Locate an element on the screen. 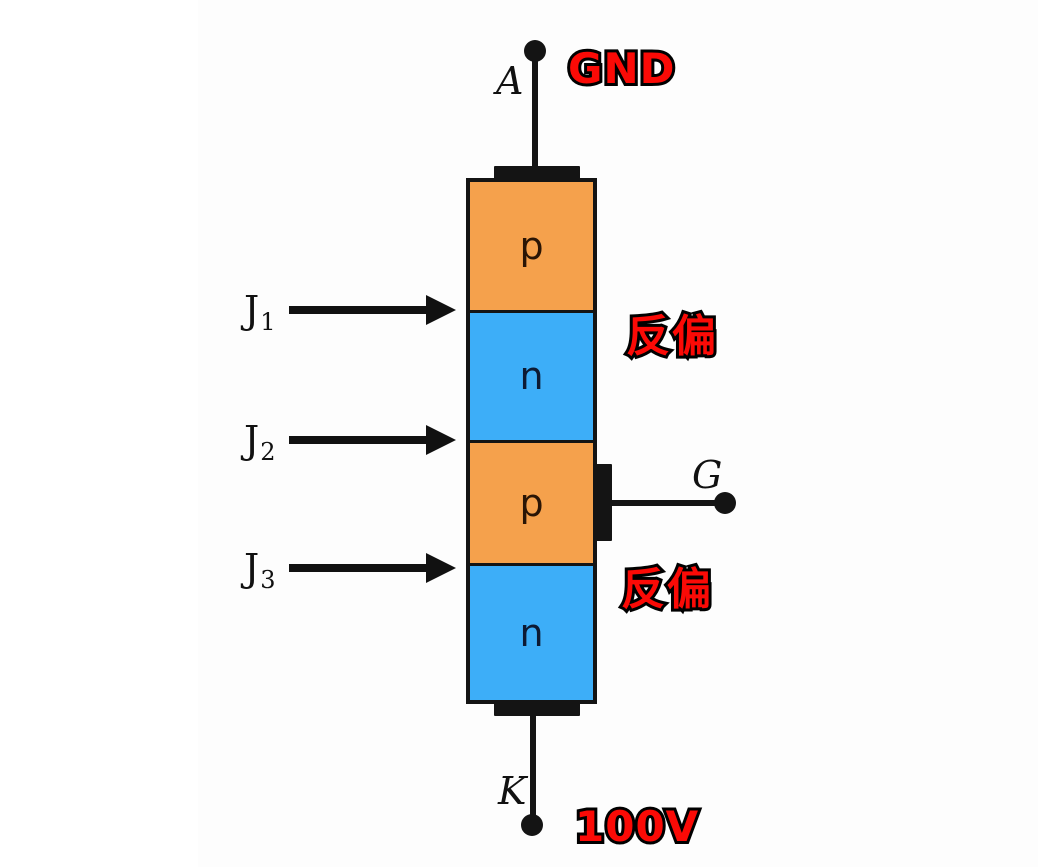  junction-label-j3: J3 is located at coordinates (260, 570).